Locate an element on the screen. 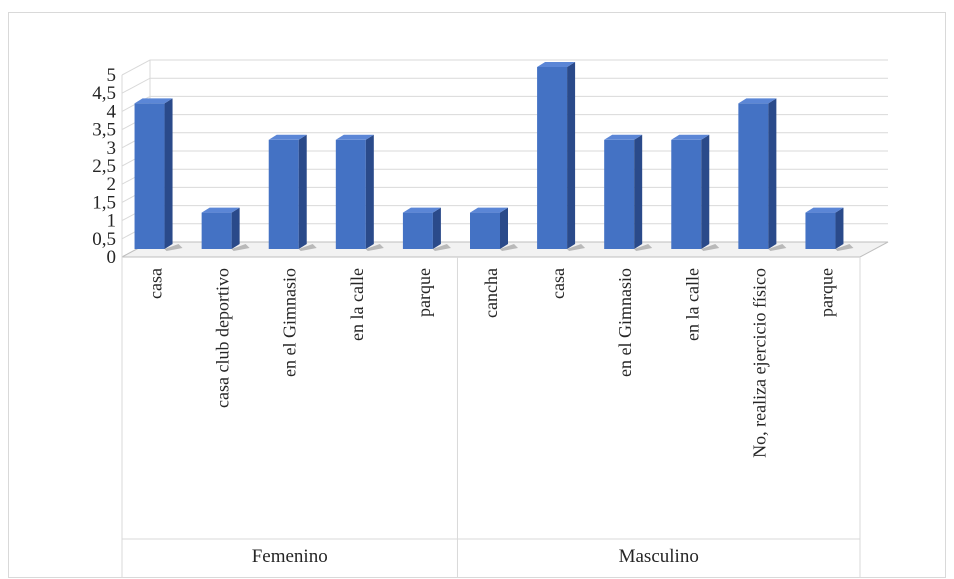 The height and width of the screenshot is (579, 954). y-tick-label: 4,5 is located at coordinates (104, 93).